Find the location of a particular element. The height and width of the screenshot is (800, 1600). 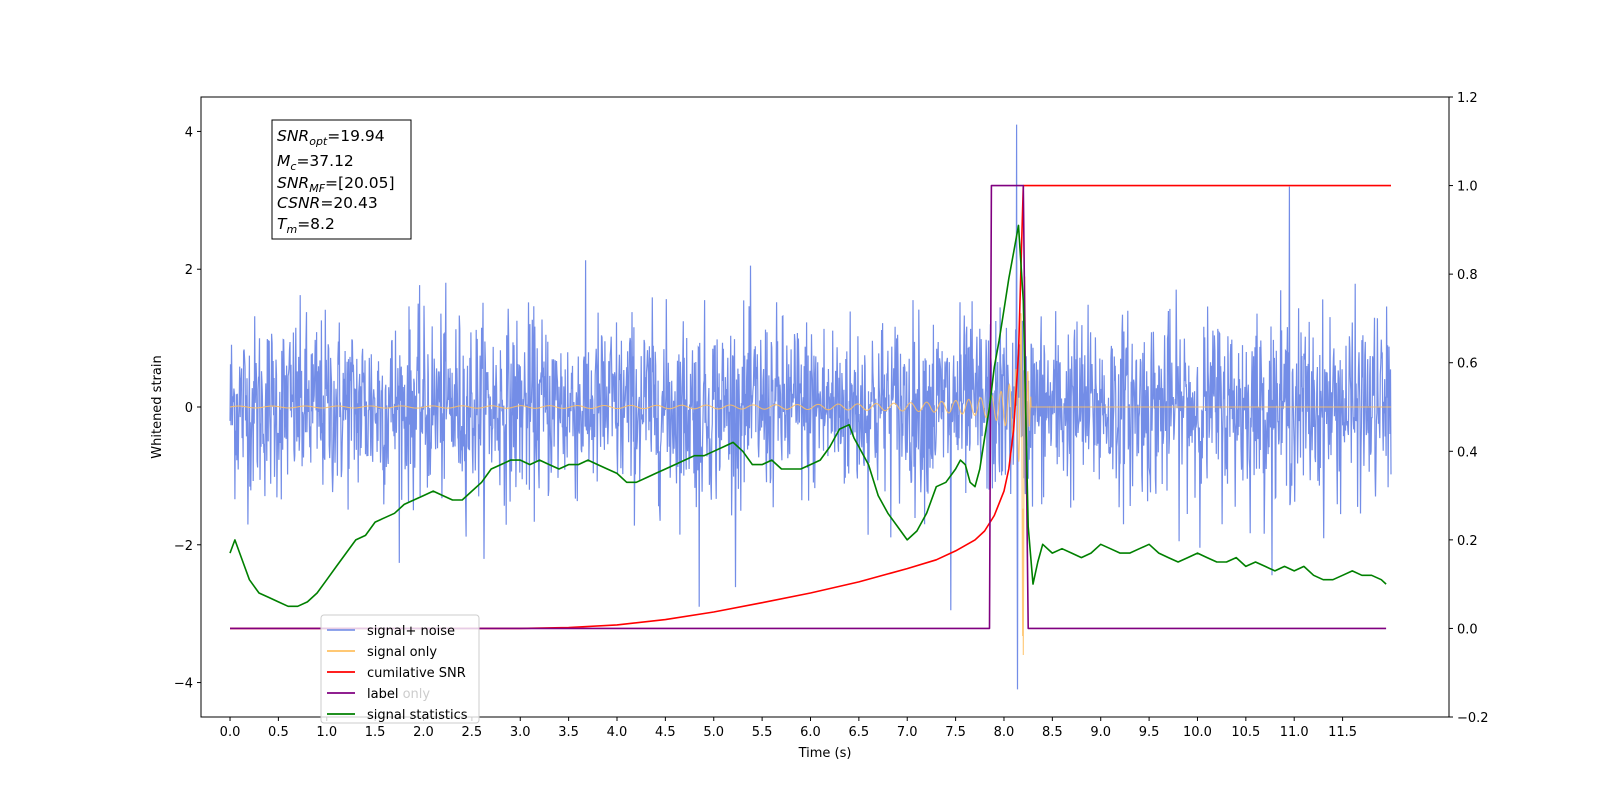

x-tick-label: 1.0 is located at coordinates (326, 732).